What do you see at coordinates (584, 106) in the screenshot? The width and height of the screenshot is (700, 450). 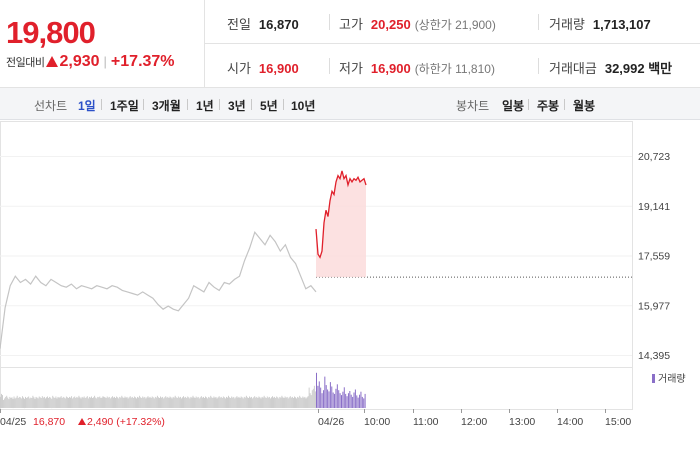 I see `candle-monthly-tab: 월봉` at bounding box center [584, 106].